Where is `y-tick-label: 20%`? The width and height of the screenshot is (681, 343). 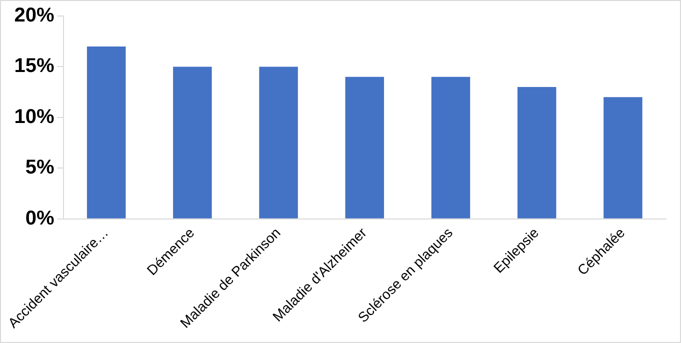
y-tick-label: 20% is located at coordinates (34, 15).